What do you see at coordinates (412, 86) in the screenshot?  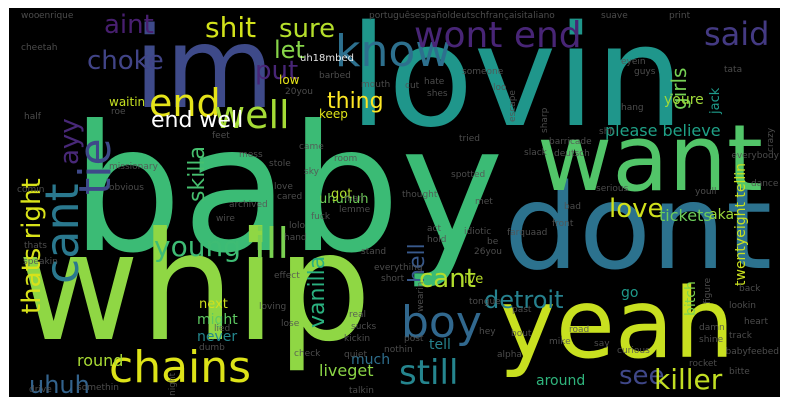 I see `cloud-word: cut` at bounding box center [412, 86].